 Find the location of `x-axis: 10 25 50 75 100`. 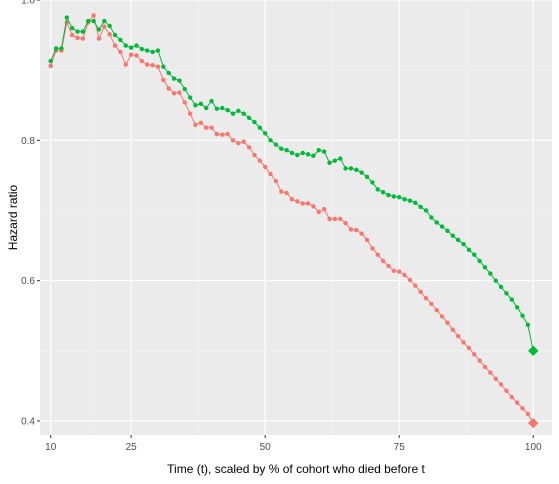

x-axis: 10 25 50 75 100 is located at coordinates (293, 444).